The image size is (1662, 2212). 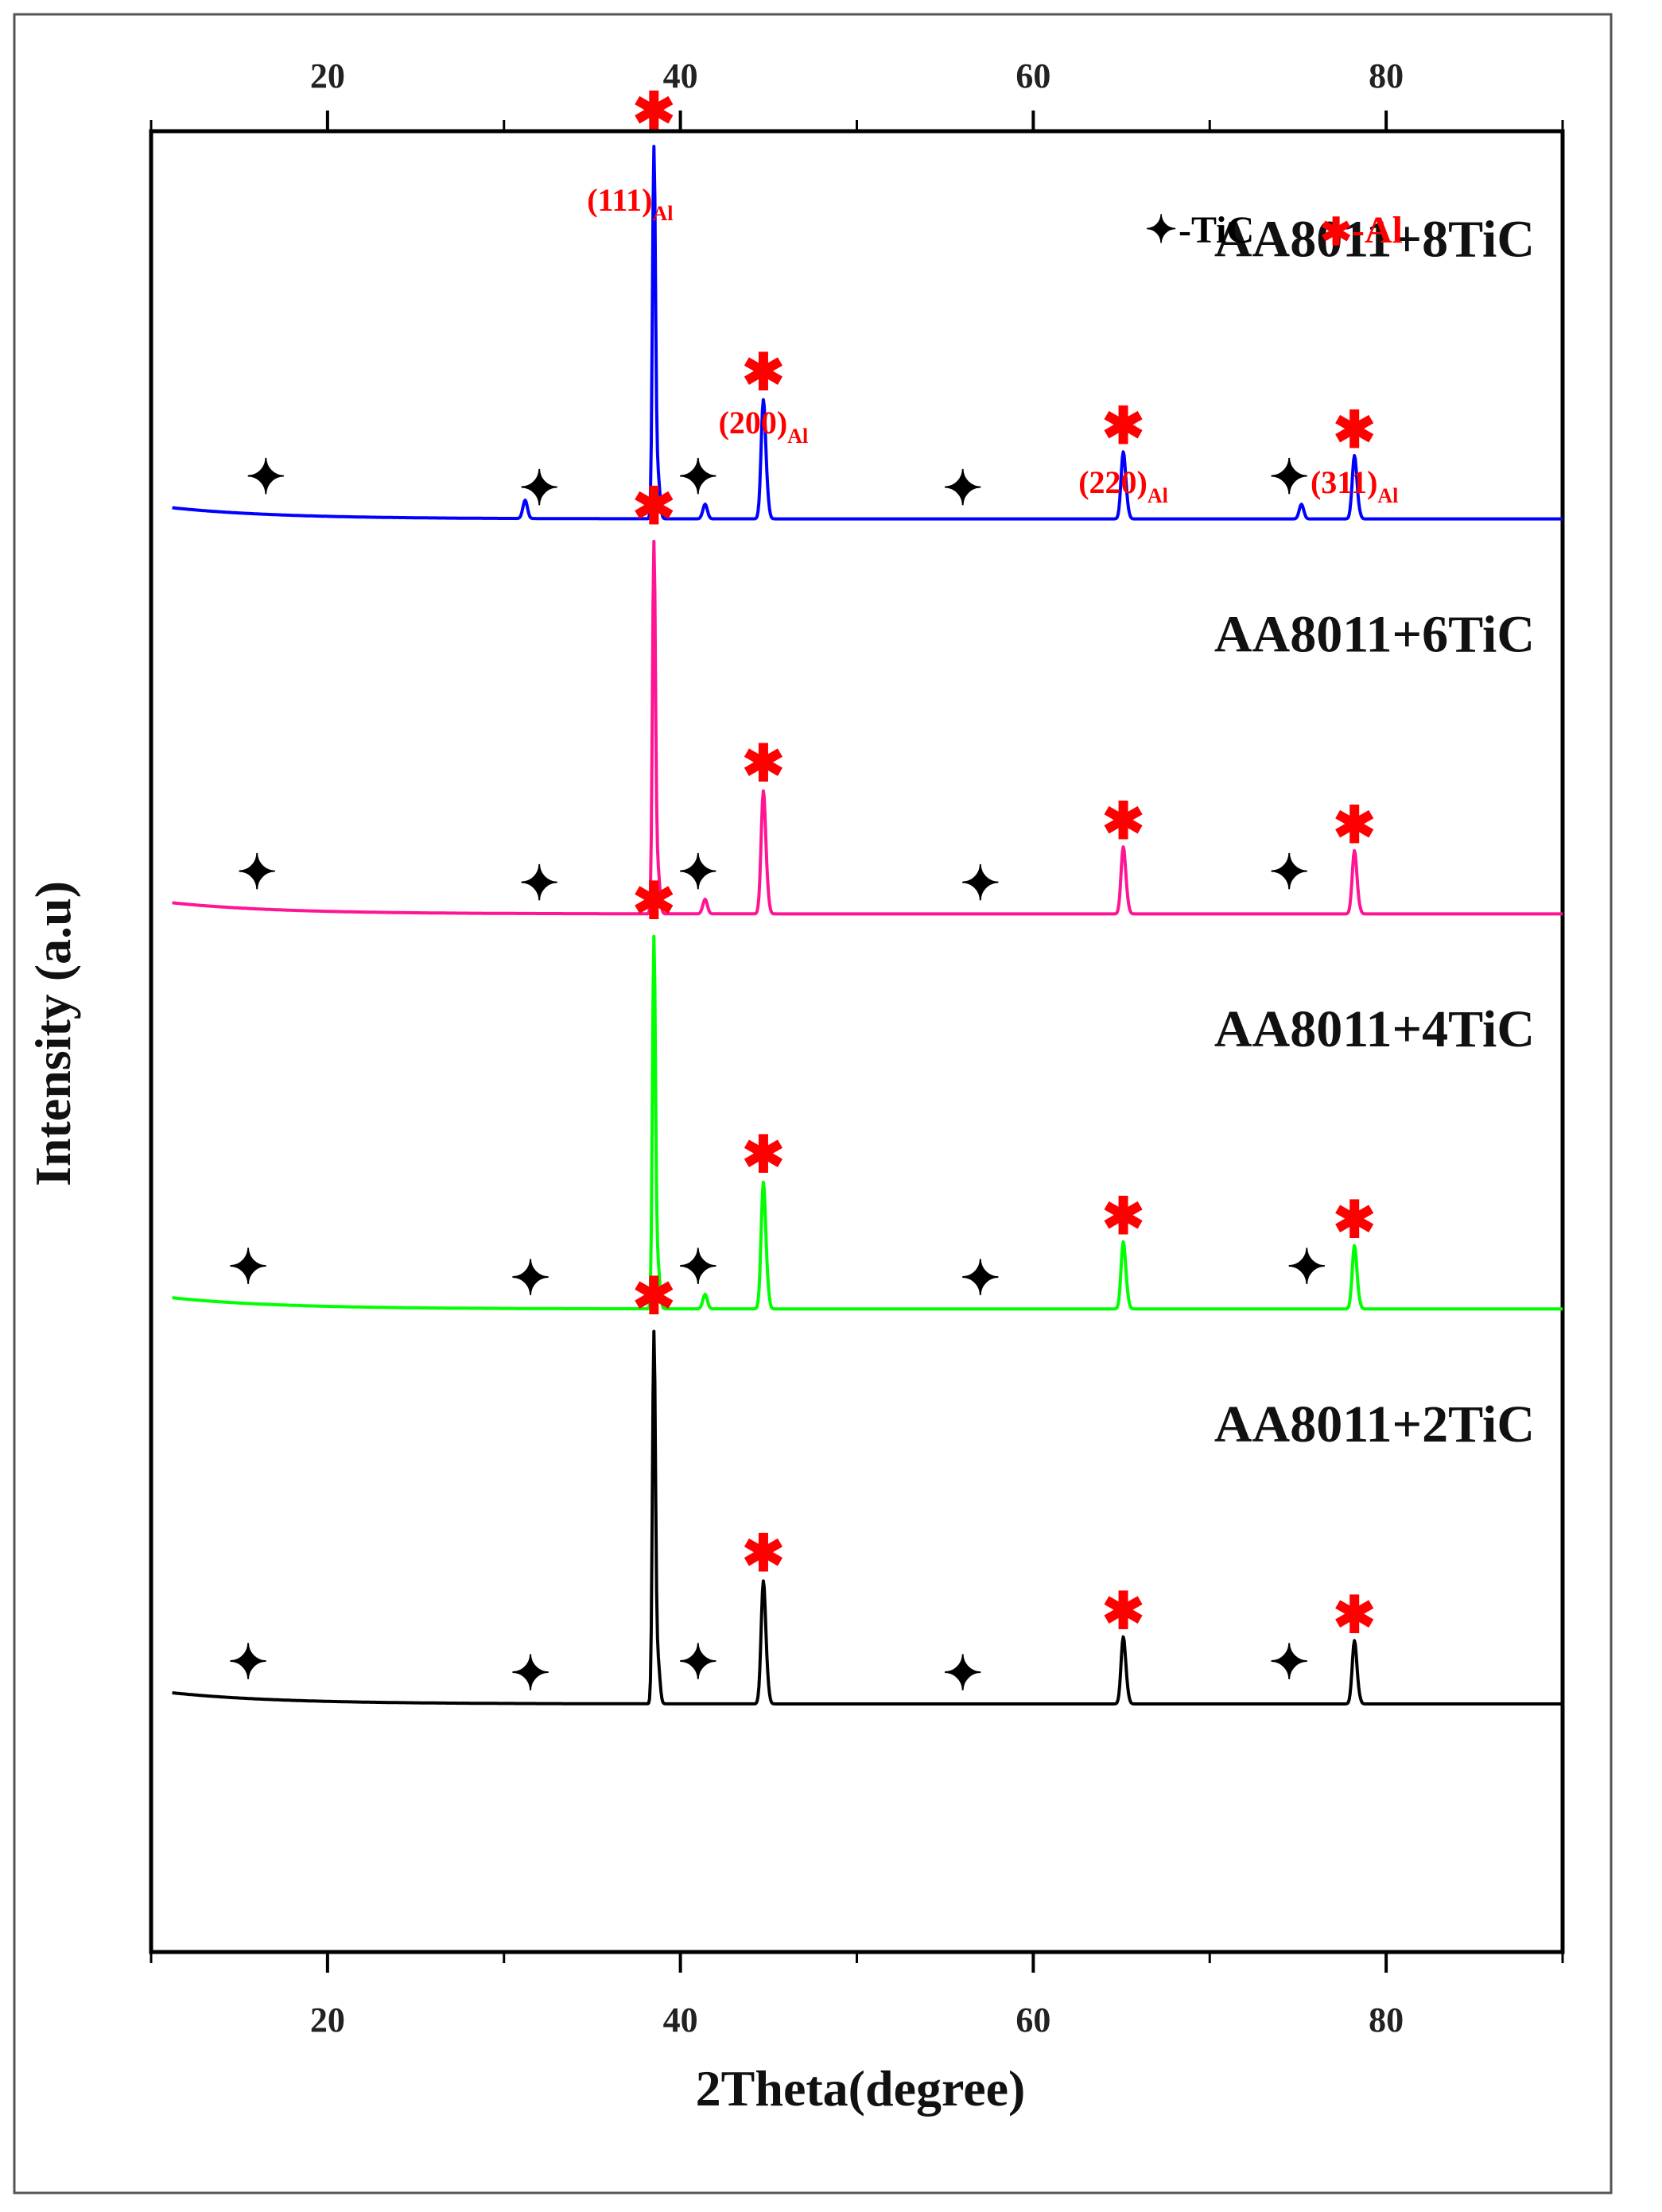 What do you see at coordinates (619, 200) in the screenshot?
I see `plane-index: (111)` at bounding box center [619, 200].